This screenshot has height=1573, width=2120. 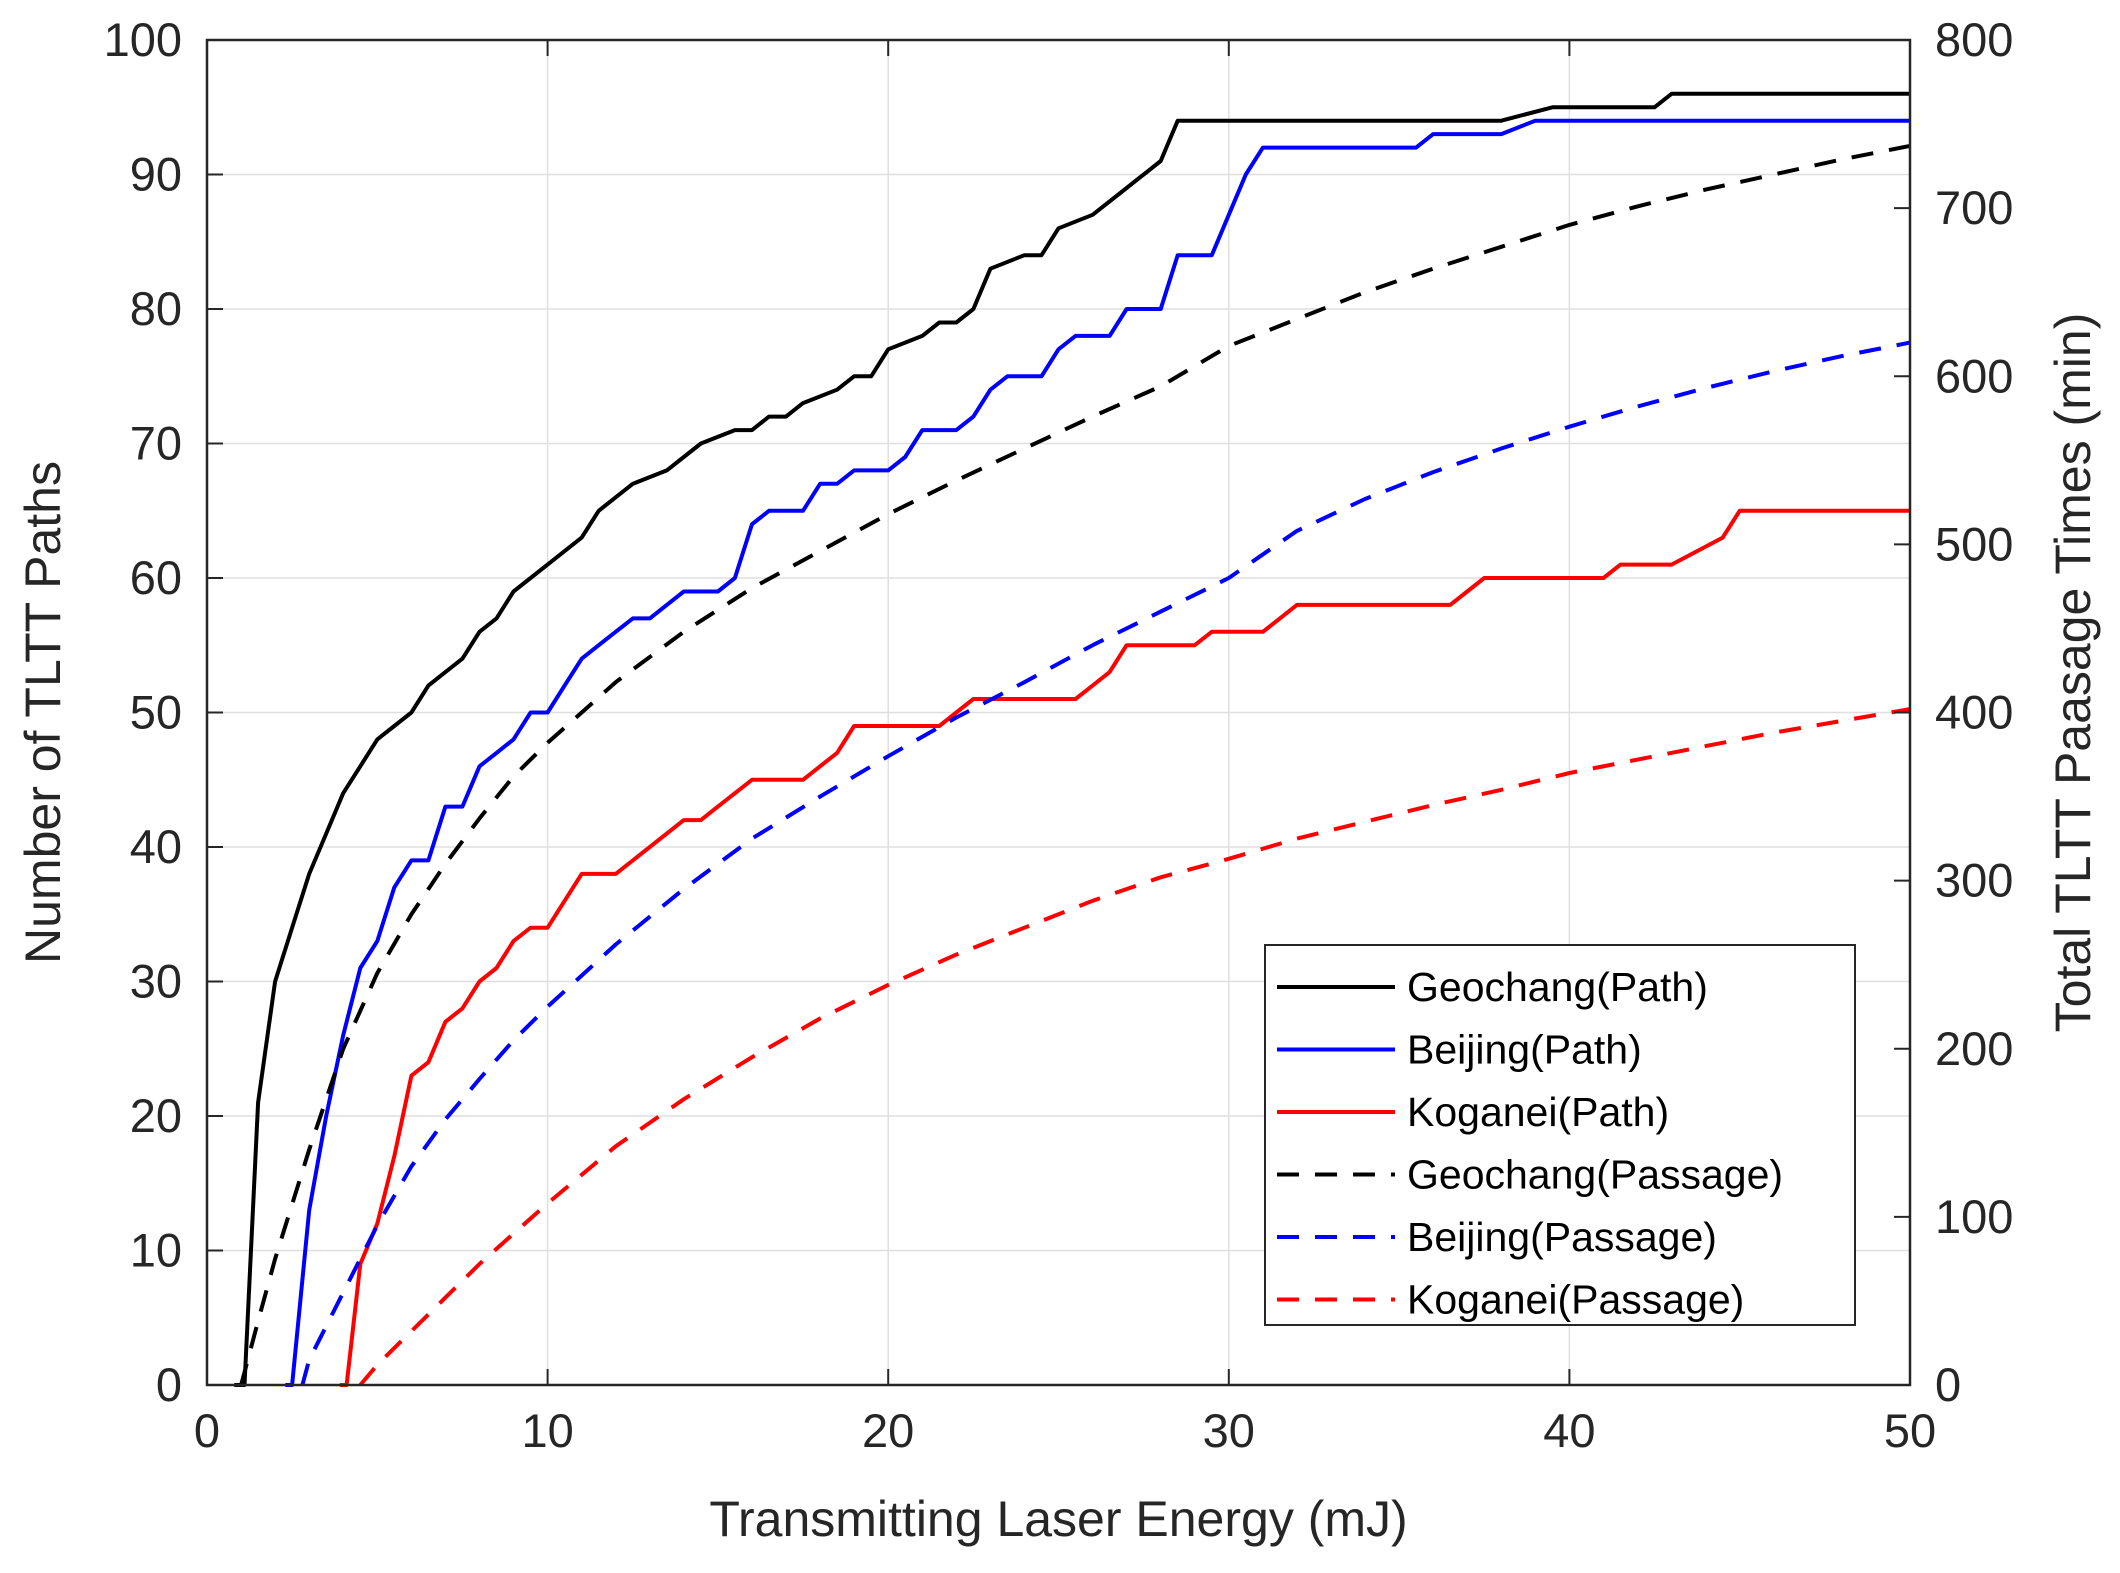 What do you see at coordinates (1974, 712) in the screenshot?
I see `right-y-tick-label: 400` at bounding box center [1974, 712].